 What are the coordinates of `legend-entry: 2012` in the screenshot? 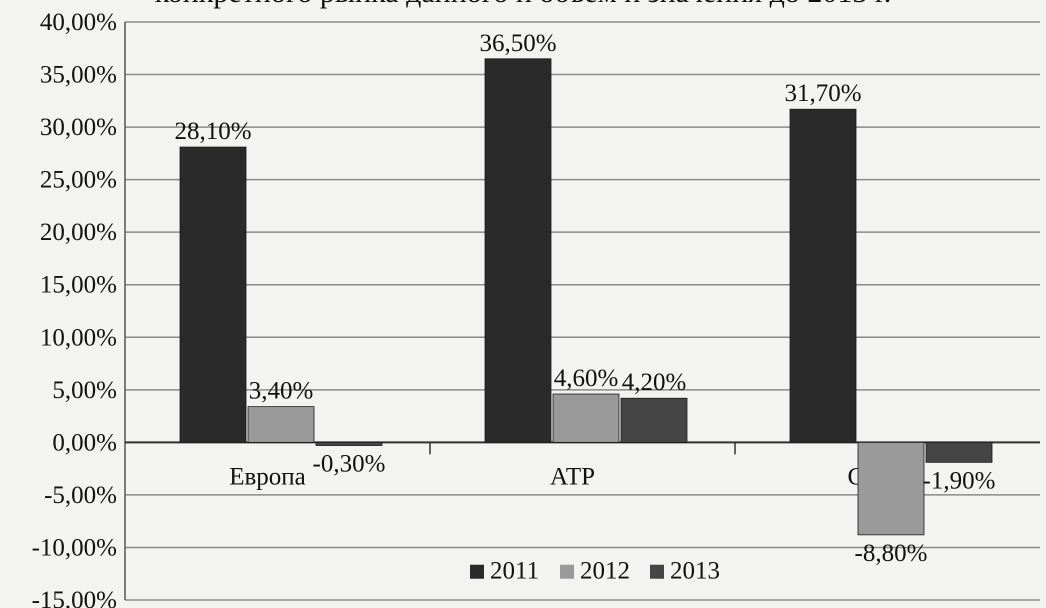 It's located at (605, 571).